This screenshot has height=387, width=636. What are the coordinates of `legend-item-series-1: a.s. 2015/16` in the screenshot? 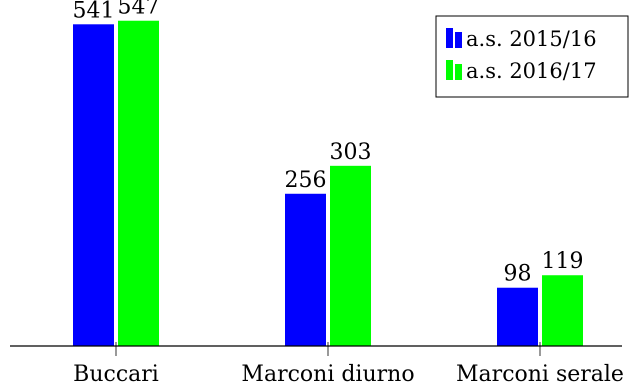 It's located at (521, 39).